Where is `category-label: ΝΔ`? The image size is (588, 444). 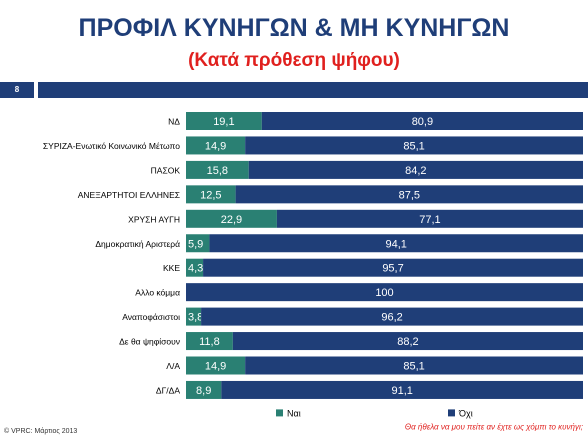 category-label: ΝΔ is located at coordinates (174, 122).